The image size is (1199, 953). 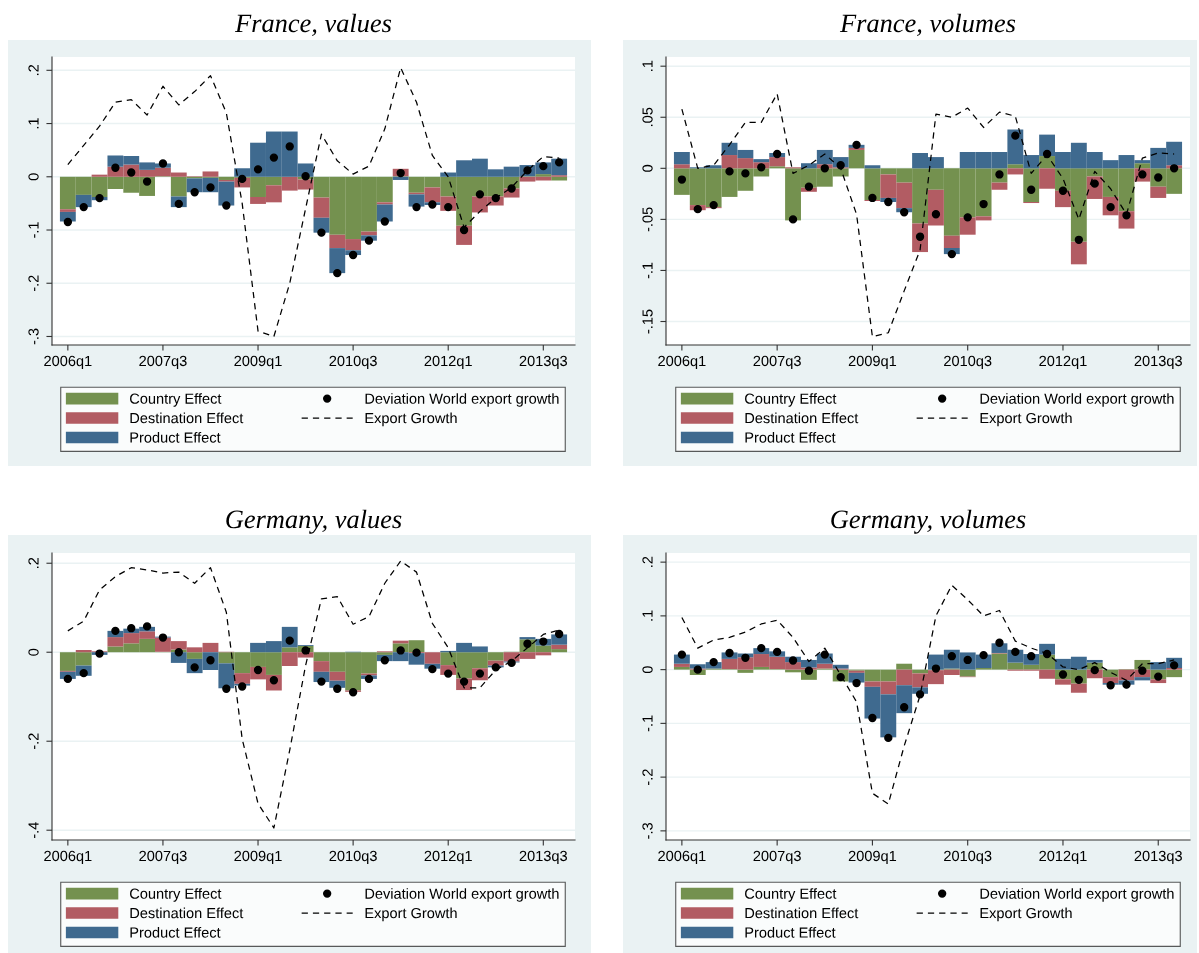 I want to click on chart-title: Germany, values, so click(x=314, y=521).